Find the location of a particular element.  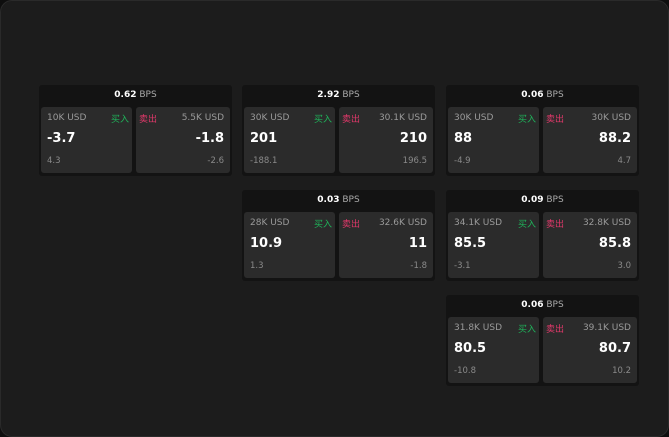

buy-price: -3.7 is located at coordinates (61, 138).